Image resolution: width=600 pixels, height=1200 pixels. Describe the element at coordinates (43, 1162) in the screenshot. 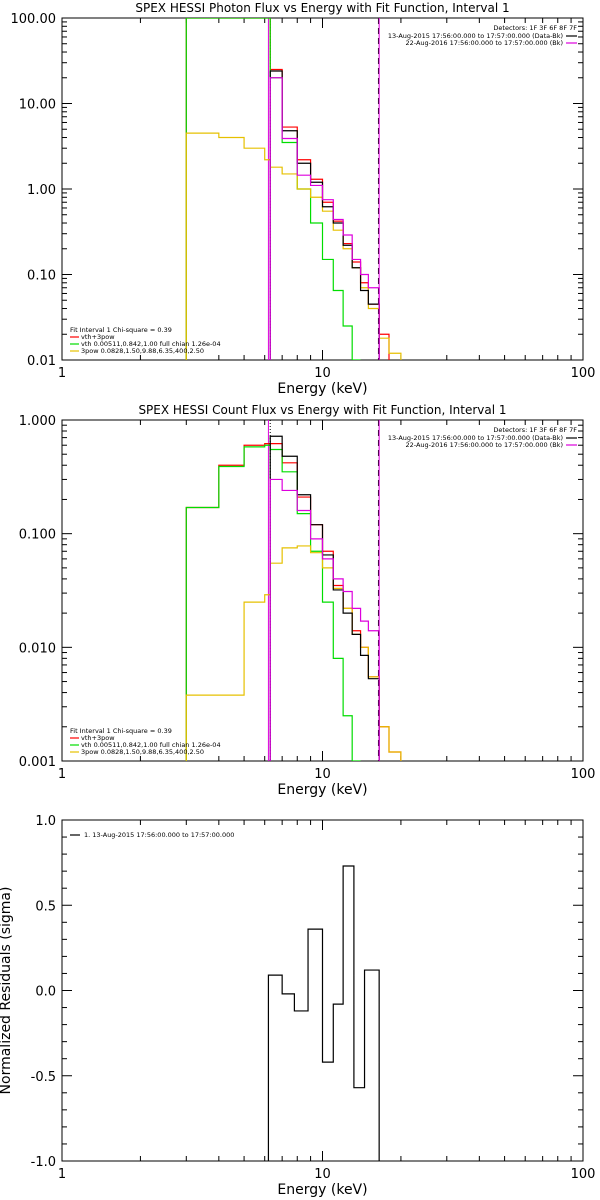

I see `y-tick-label: -1.0` at that location.